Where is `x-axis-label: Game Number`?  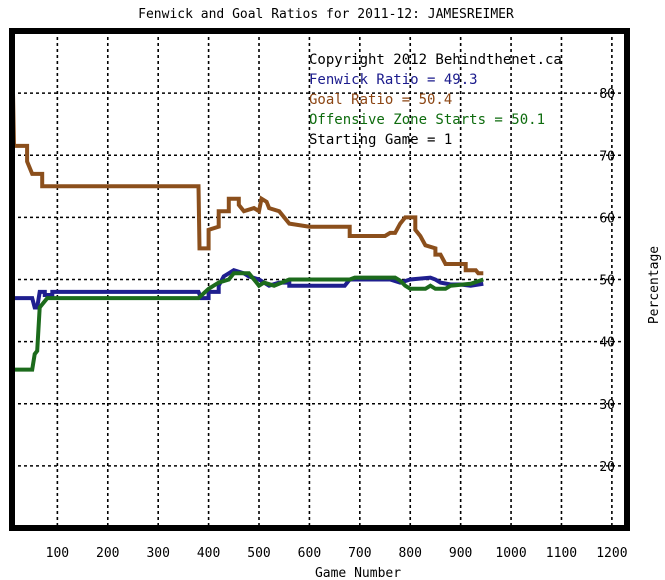
x-axis-label: Game Number is located at coordinates (358, 573).